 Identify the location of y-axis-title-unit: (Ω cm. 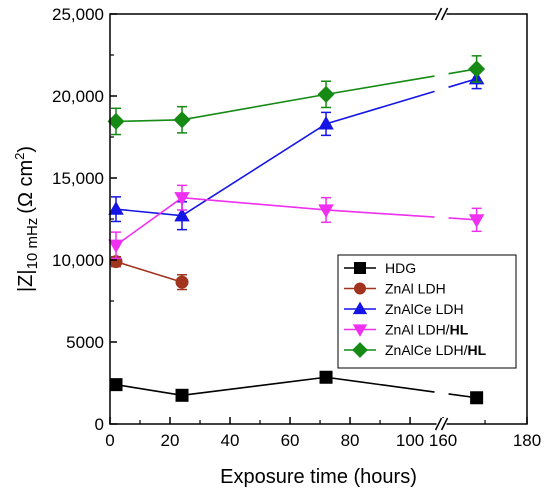
(26, 187).